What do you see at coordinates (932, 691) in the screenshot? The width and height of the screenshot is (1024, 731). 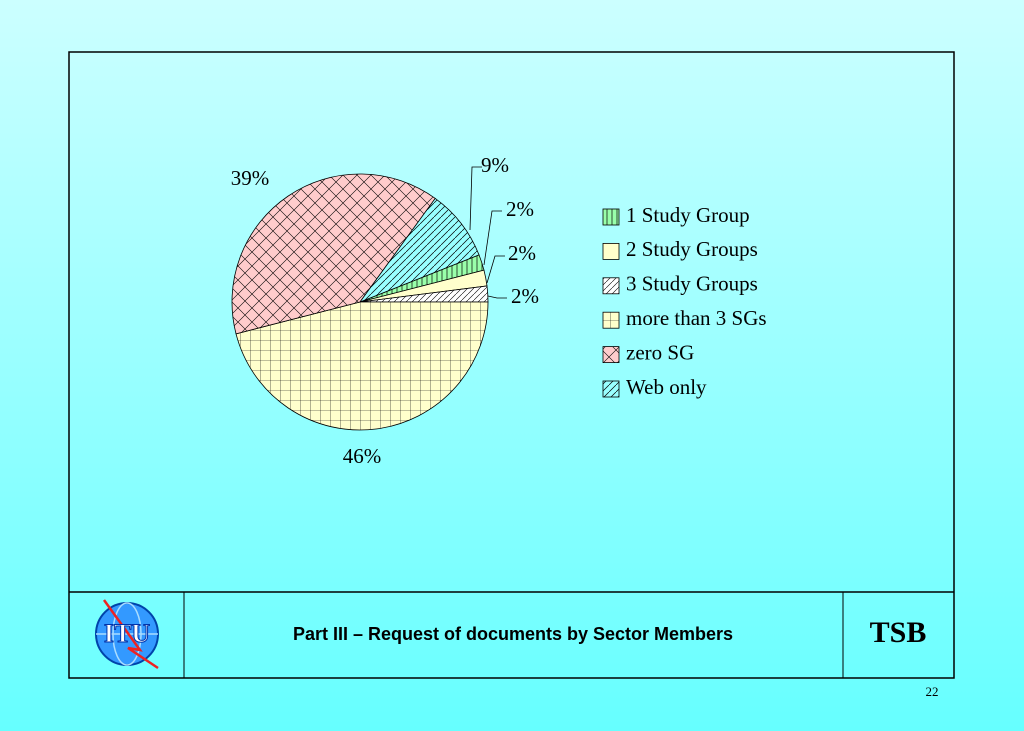 I see `page-number: 22` at bounding box center [932, 691].